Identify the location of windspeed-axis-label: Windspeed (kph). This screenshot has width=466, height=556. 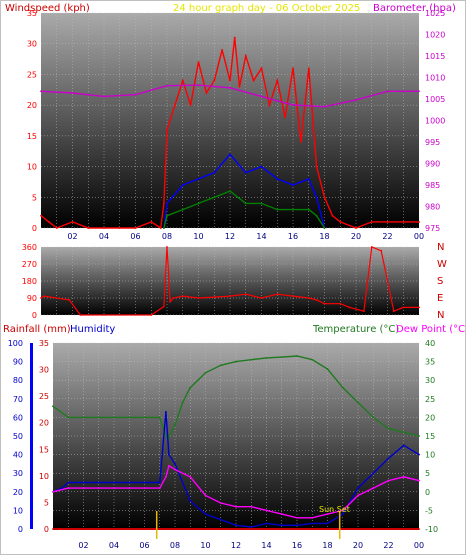
(47, 8).